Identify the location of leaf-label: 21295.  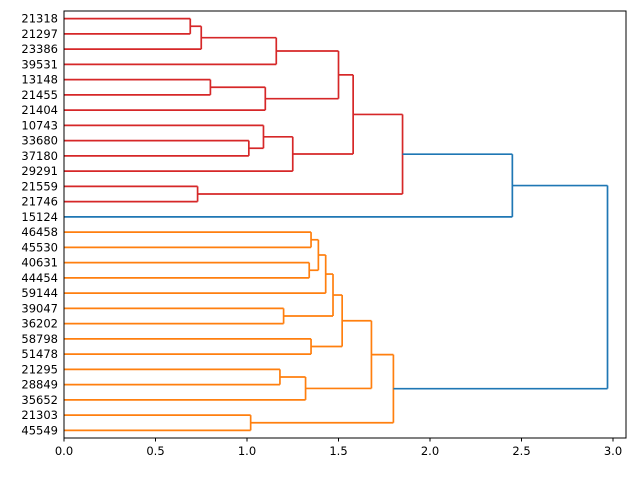
(39, 369).